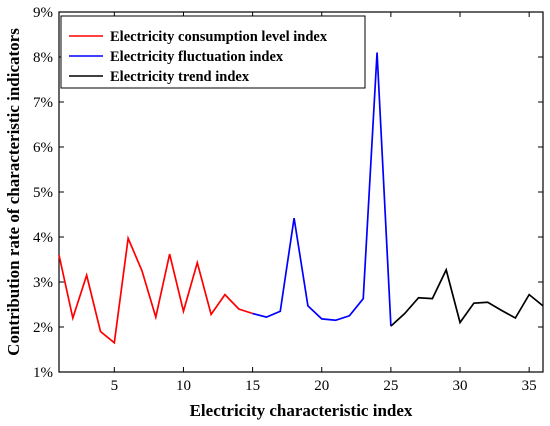 Image resolution: width=550 pixels, height=426 pixels. I want to click on x-tick-label: 5, so click(115, 386).